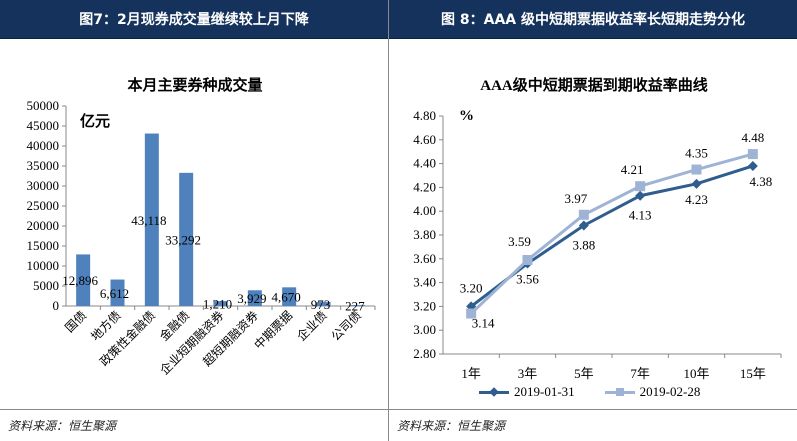 This screenshot has width=797, height=441. I want to click on bar-y-tick-label: 35000, so click(43, 165).